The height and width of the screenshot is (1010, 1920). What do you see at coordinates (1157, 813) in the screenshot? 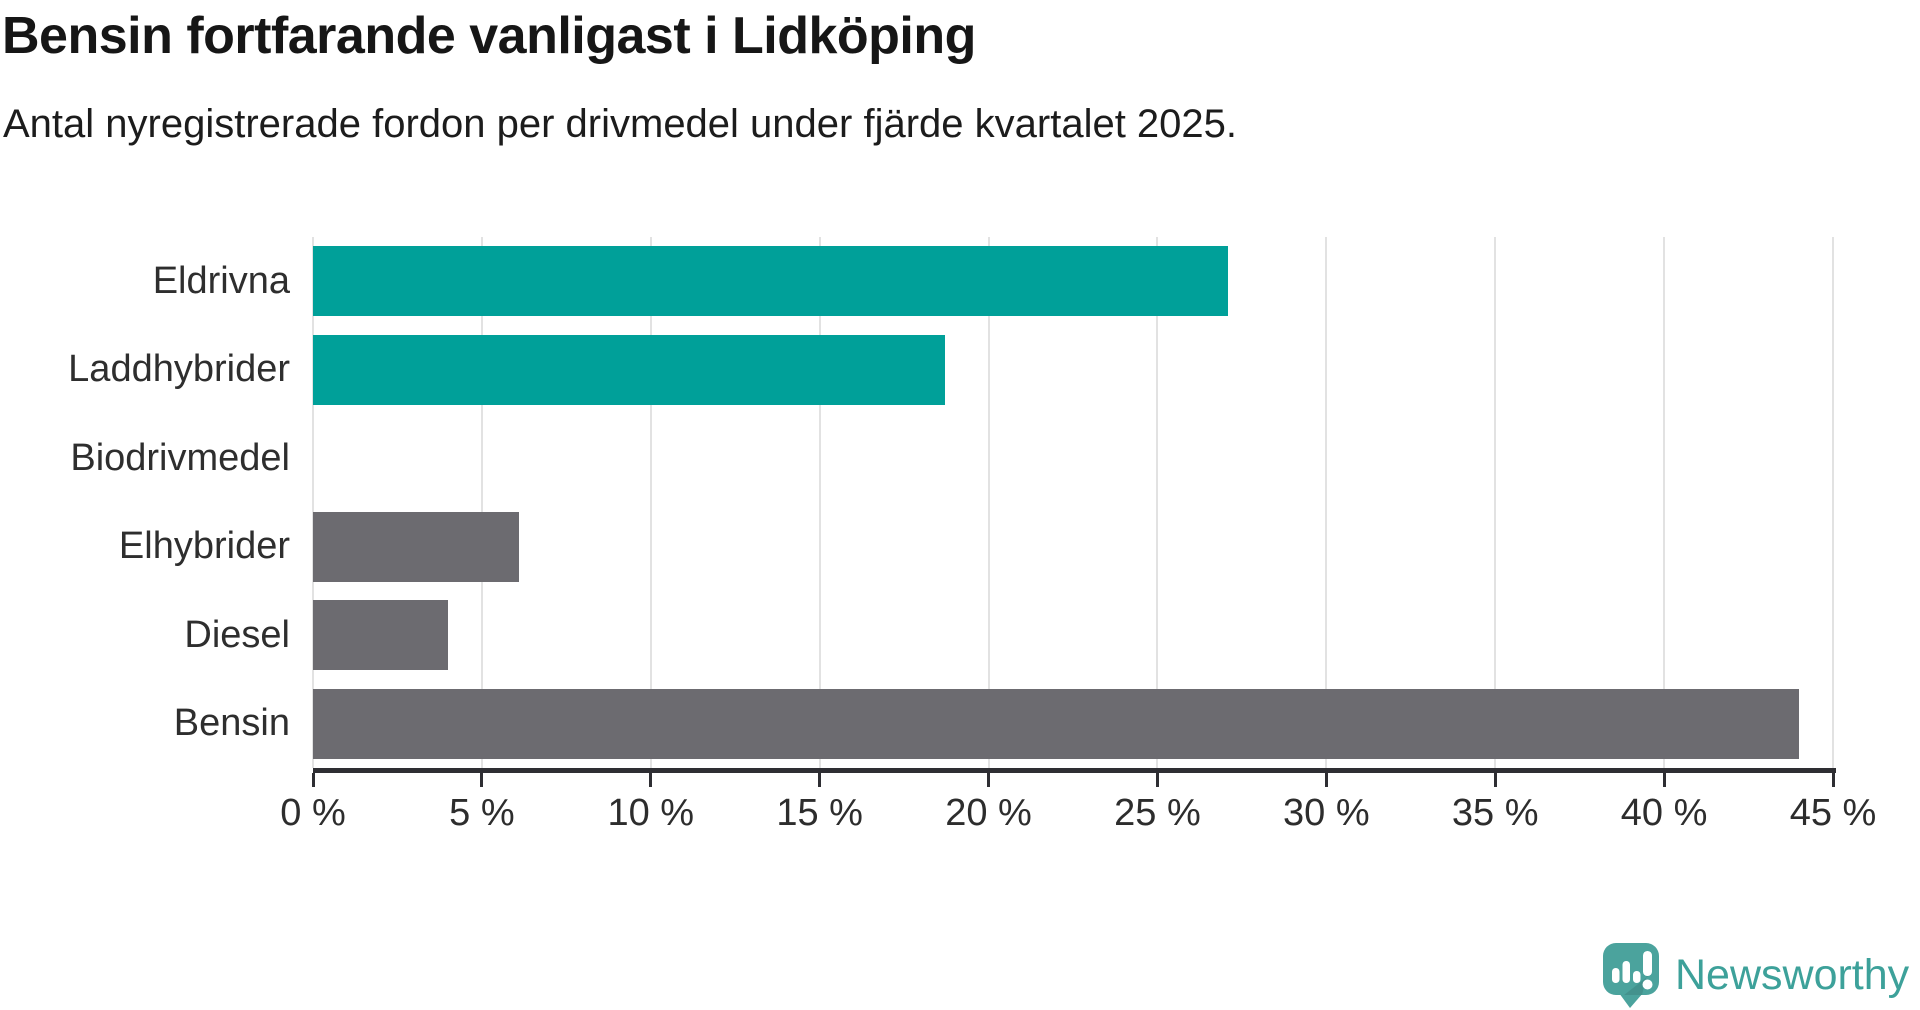
I see `x-axis-tick-label: 25 %` at bounding box center [1157, 813].